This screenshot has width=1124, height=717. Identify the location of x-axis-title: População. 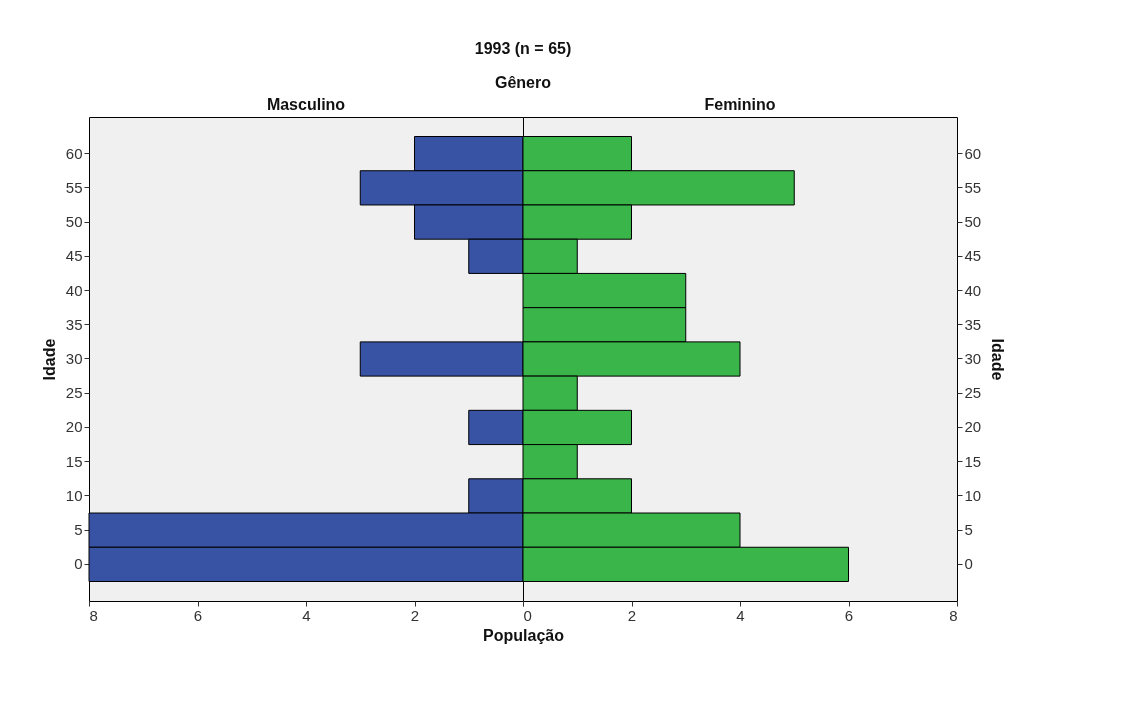
(524, 635).